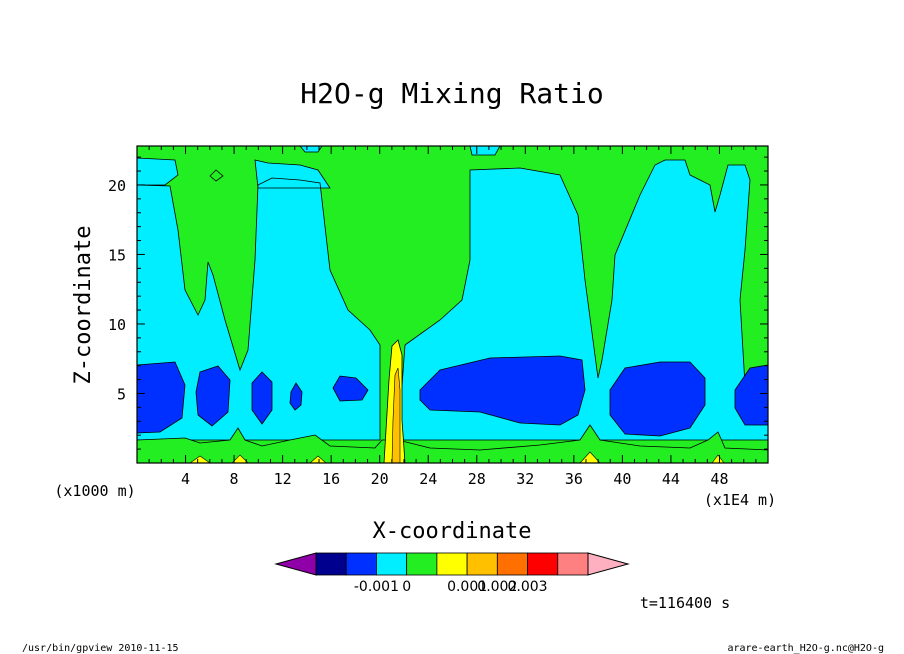  I want to click on x-tick-label: 32, so click(525, 479).